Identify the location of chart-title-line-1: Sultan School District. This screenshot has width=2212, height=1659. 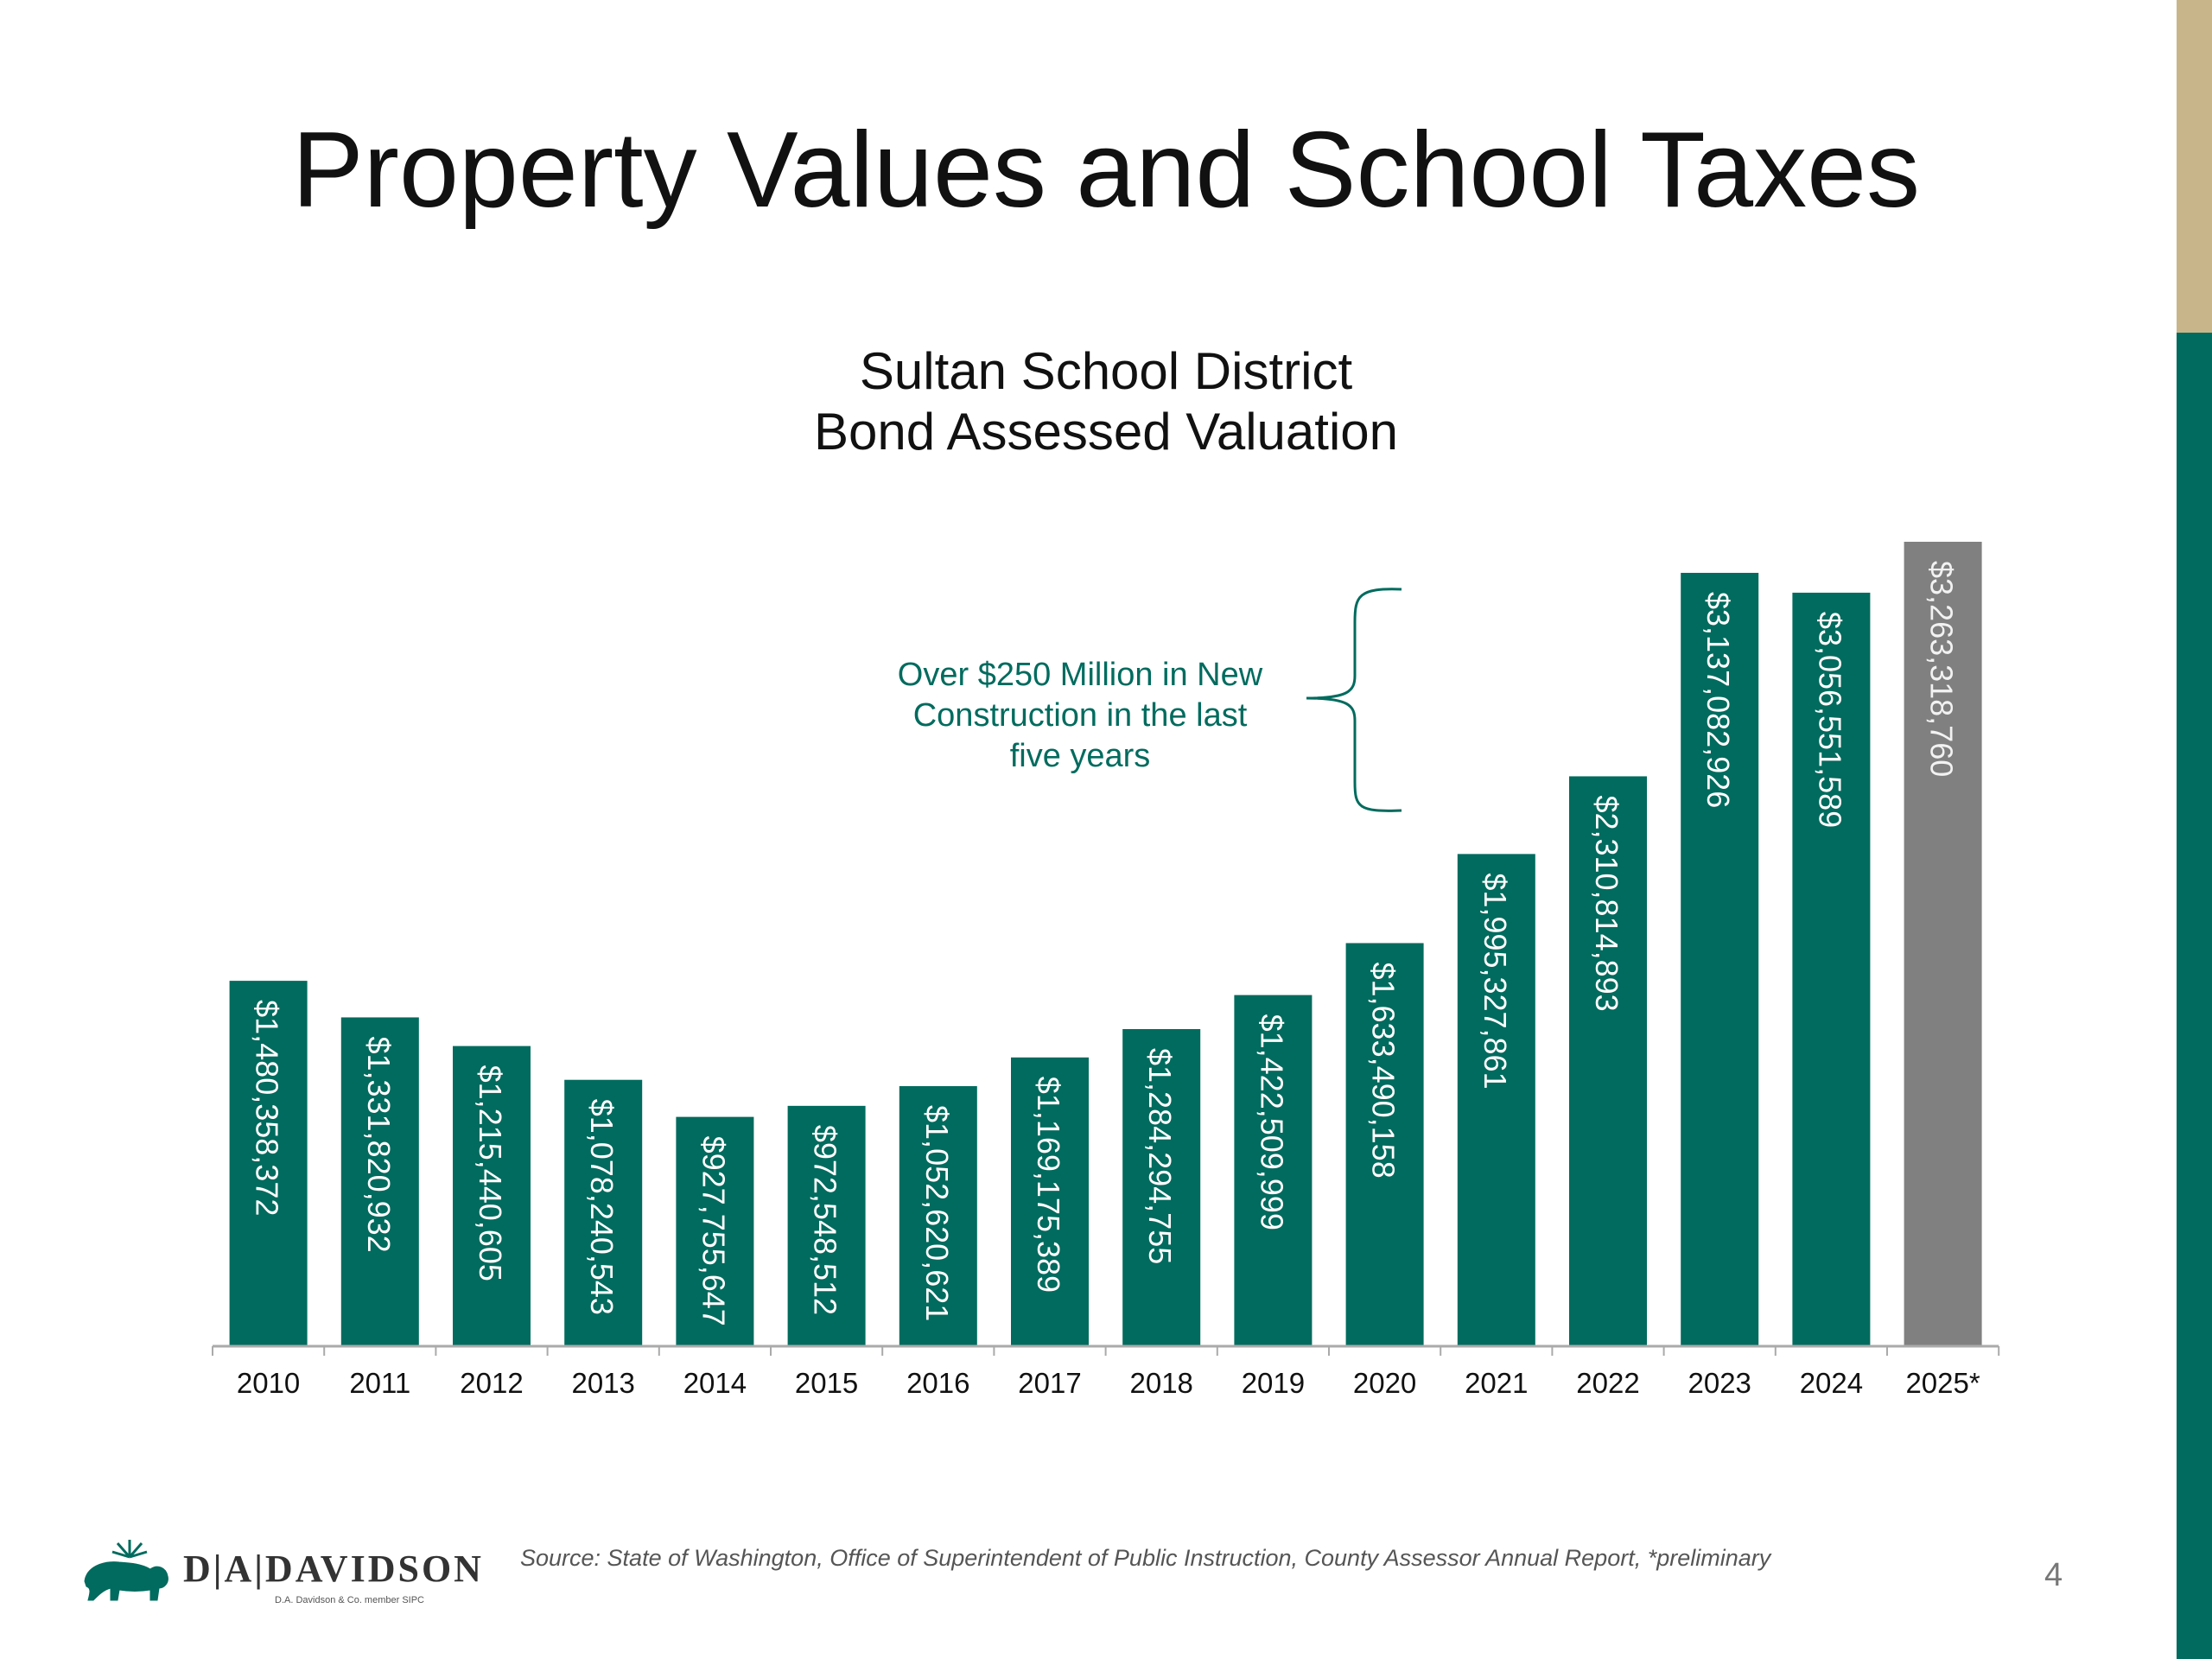
(1106, 371).